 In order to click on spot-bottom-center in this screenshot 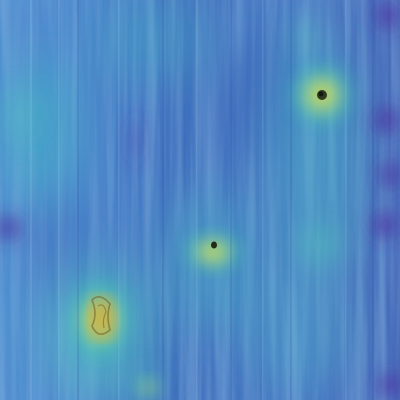, I will do `click(148, 387)`.